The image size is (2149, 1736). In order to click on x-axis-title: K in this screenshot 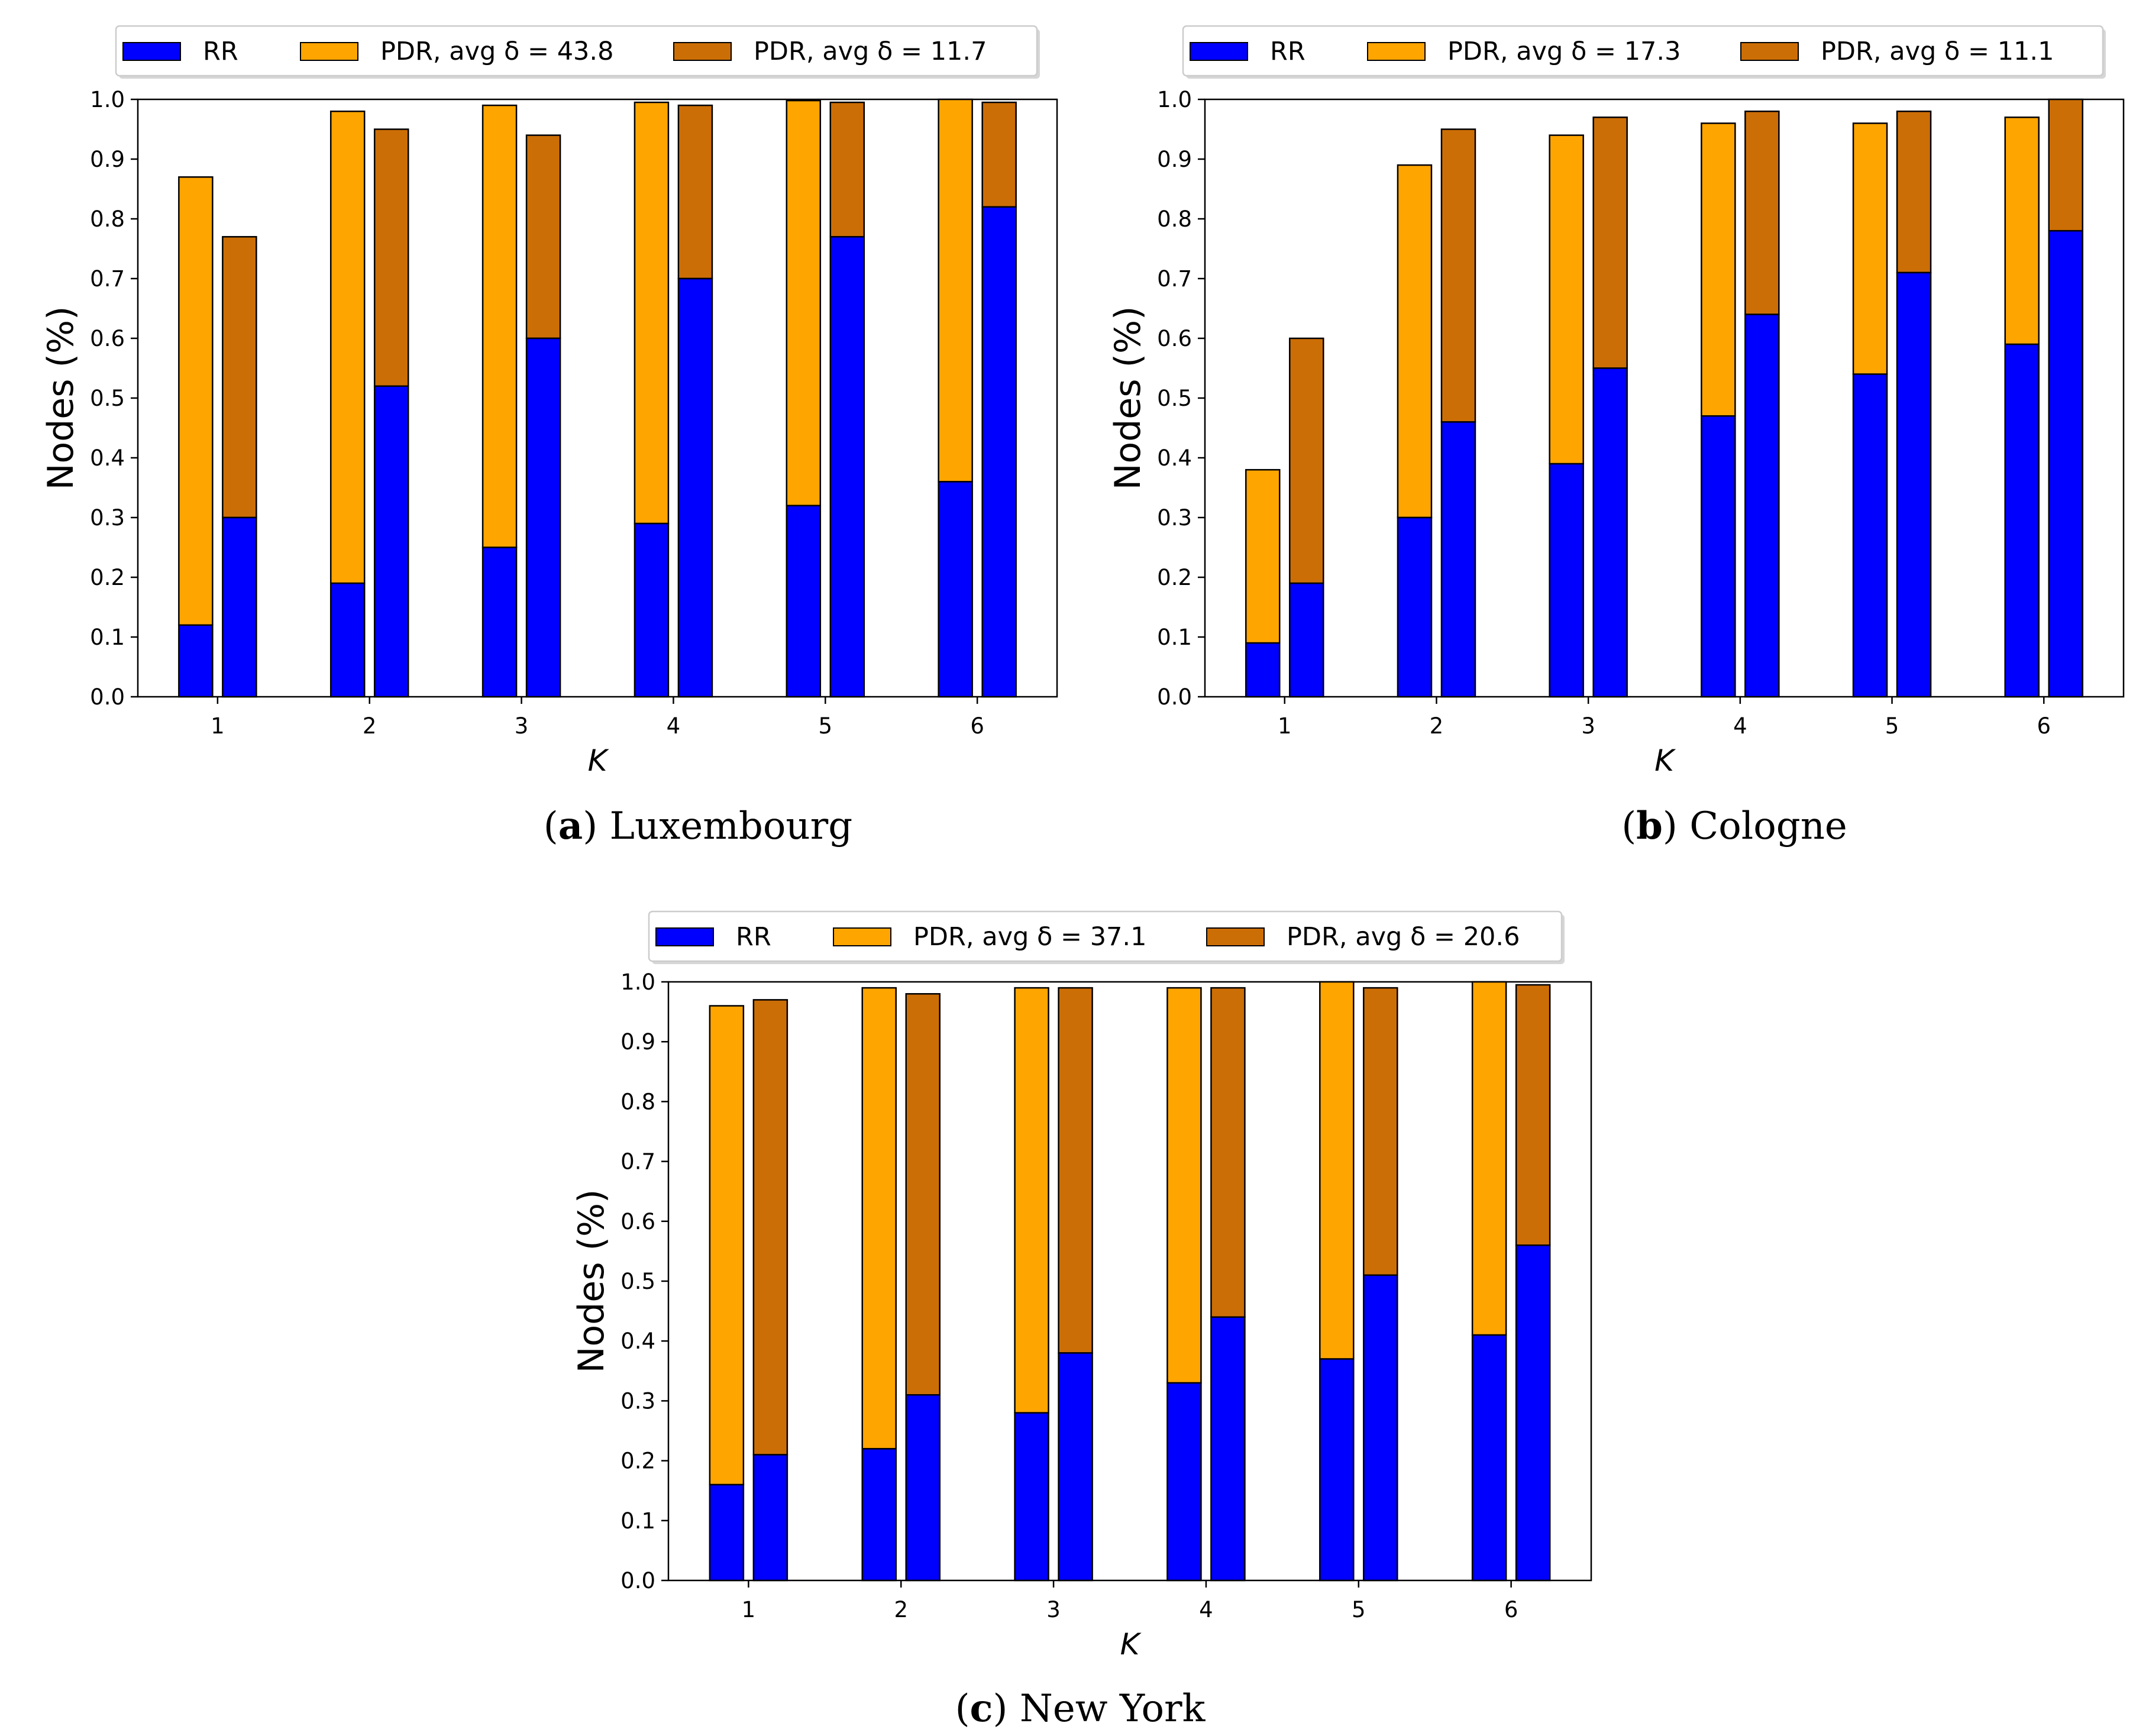, I will do `click(599, 760)`.